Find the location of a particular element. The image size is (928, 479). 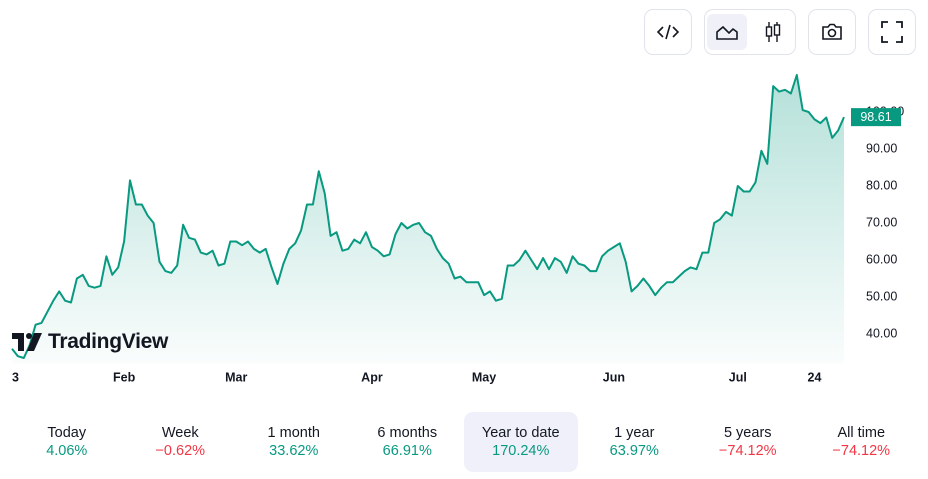

candle-style-button is located at coordinates (773, 32).